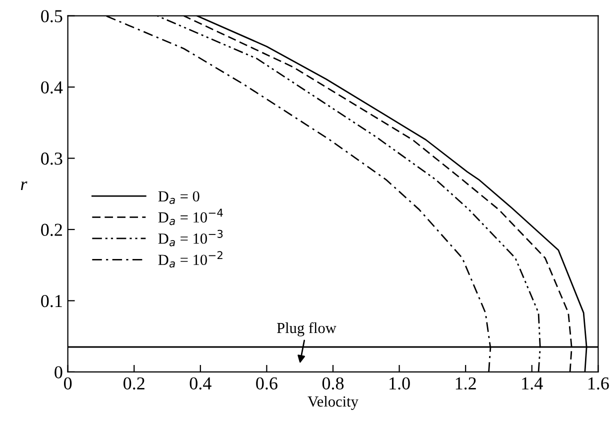 The image size is (611, 428). What do you see at coordinates (190, 238) in the screenshot?
I see `legend-label: D$_{a}$ = 10$^{−3}$` at bounding box center [190, 238].